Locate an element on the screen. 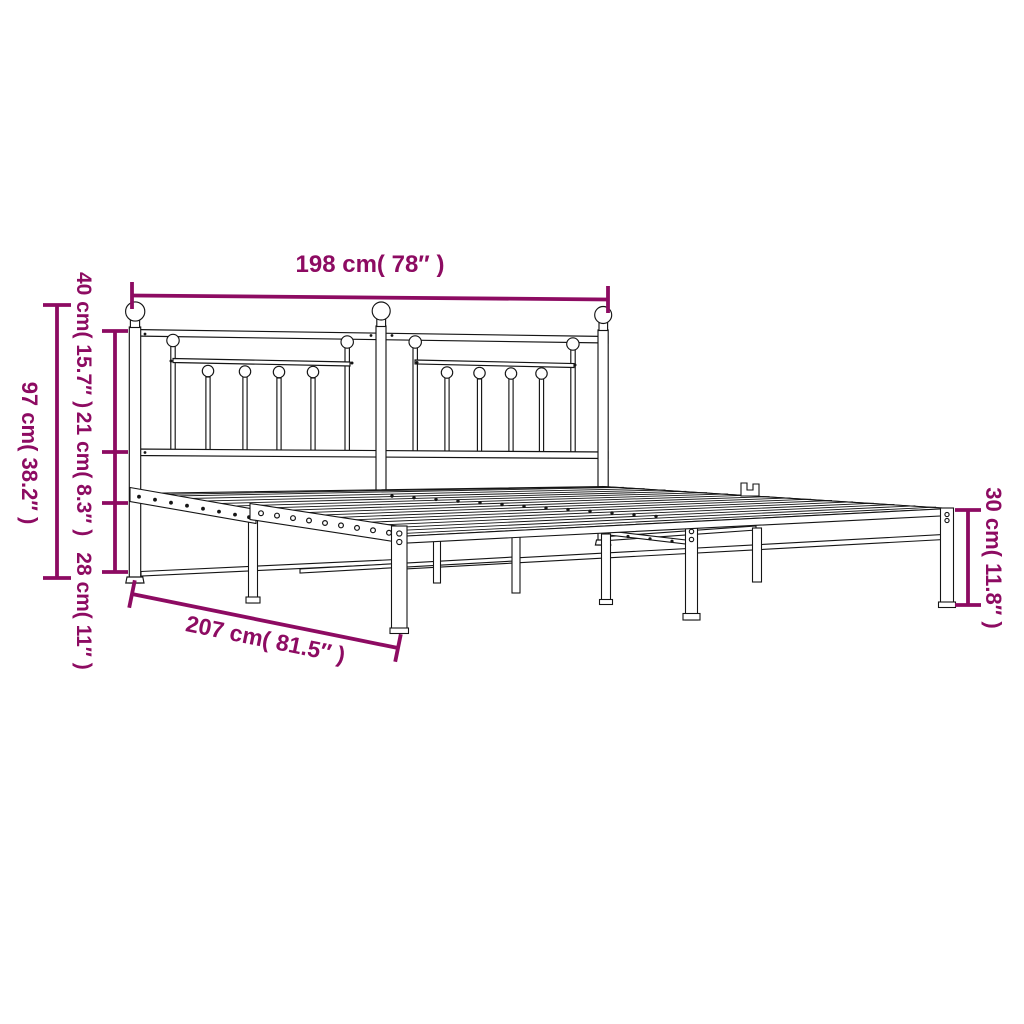 This screenshot has width=1024, height=1024. dim-length-line is located at coordinates (265, 621).